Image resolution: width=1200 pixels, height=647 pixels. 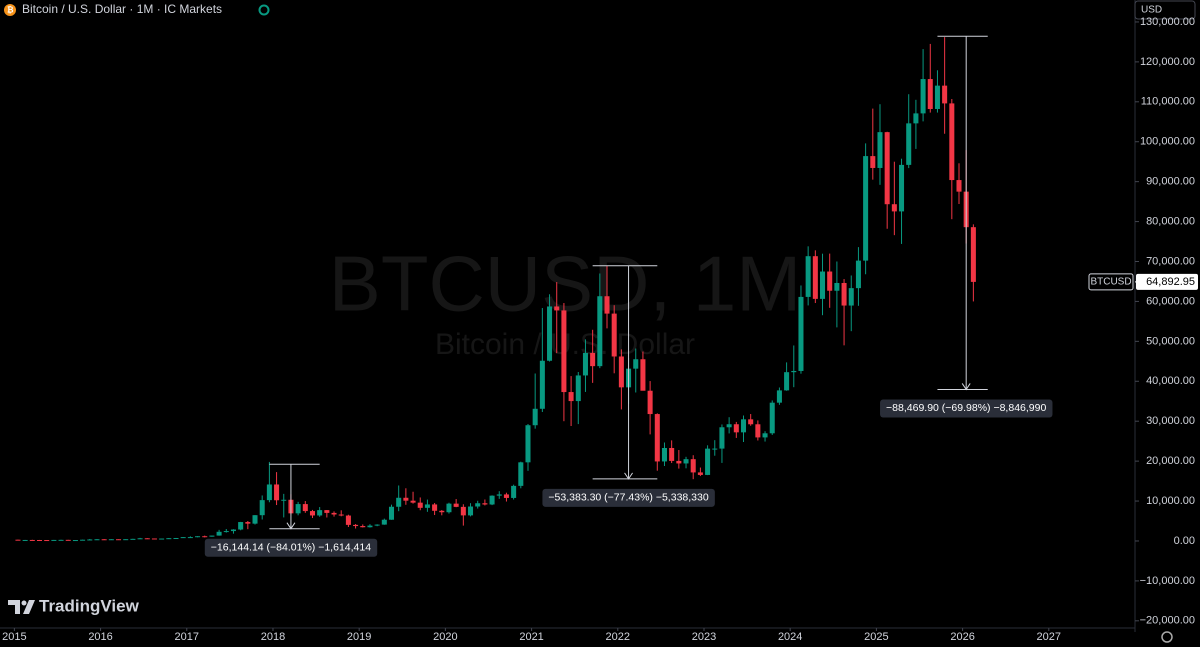 I want to click on x-tick-label: 2022, so click(x=618, y=637).